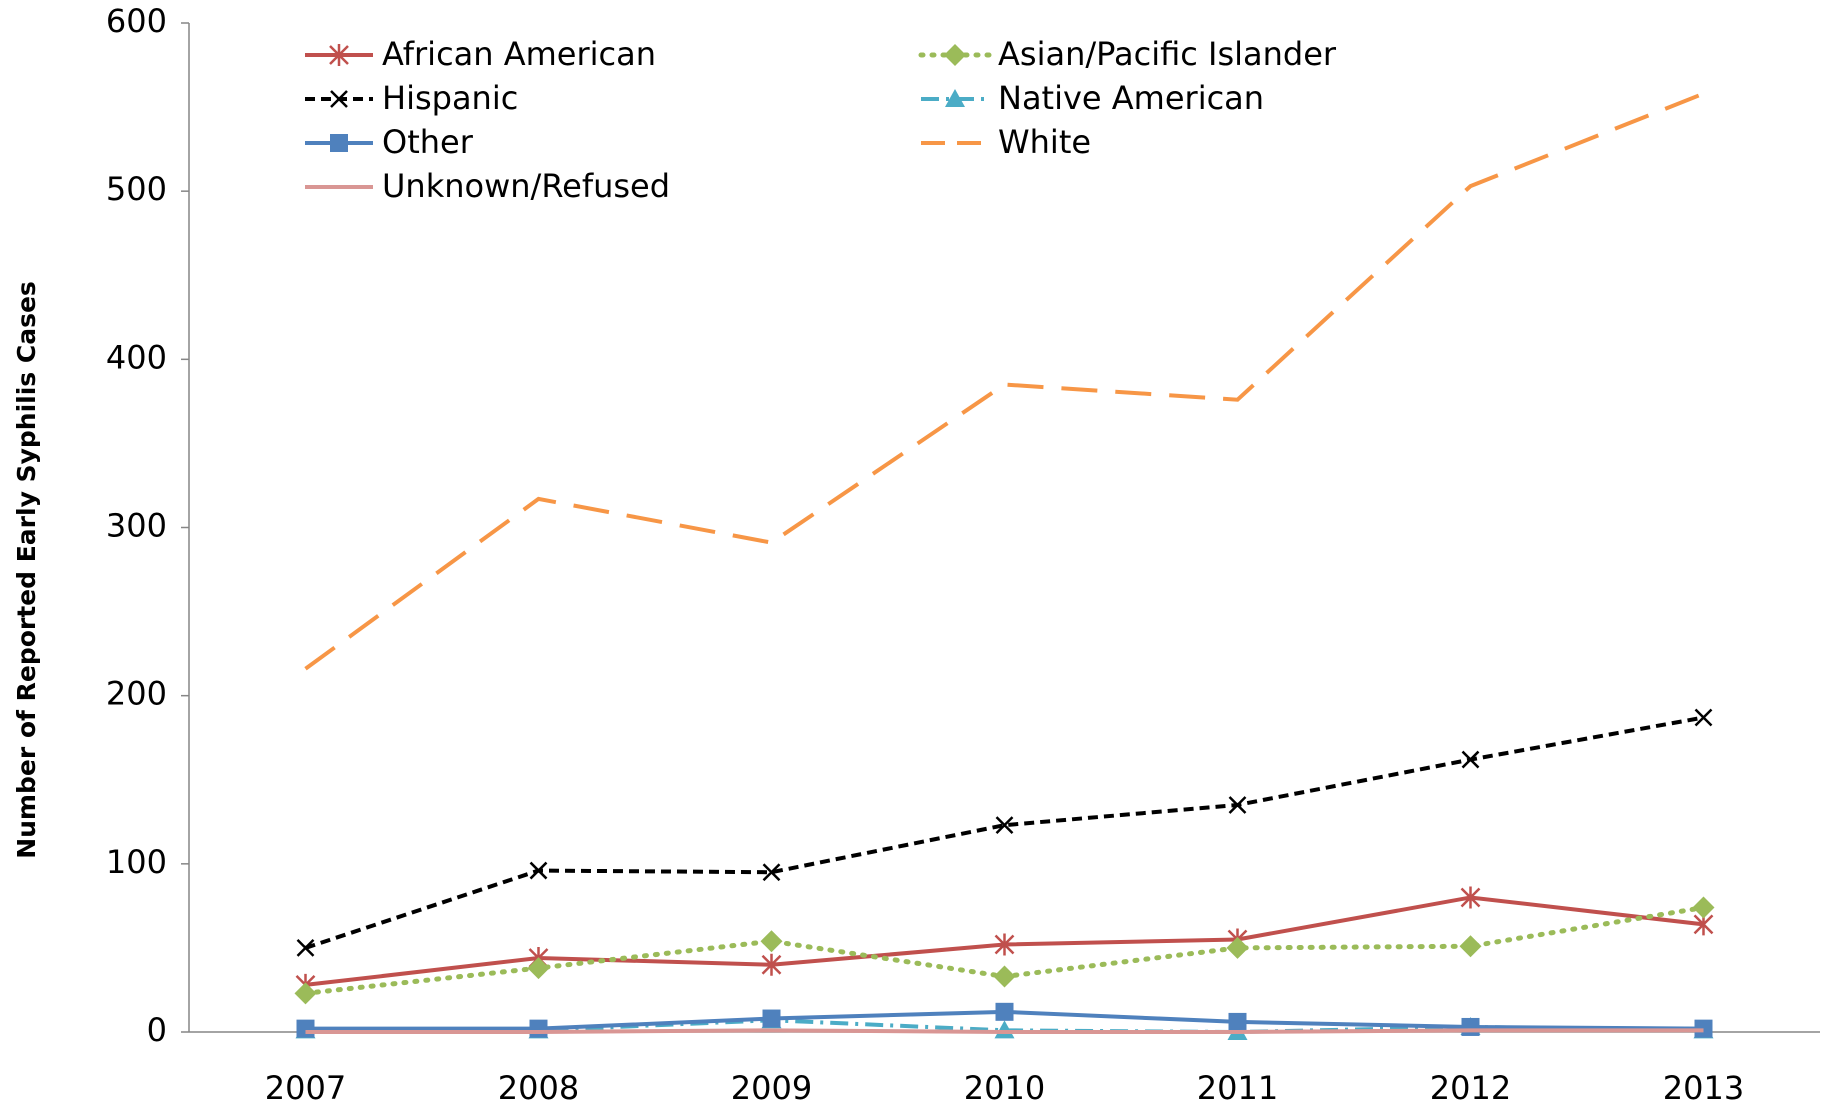 The image size is (1825, 1105). Describe the element at coordinates (136, 357) in the screenshot. I see `y-tick-label: 400` at that location.